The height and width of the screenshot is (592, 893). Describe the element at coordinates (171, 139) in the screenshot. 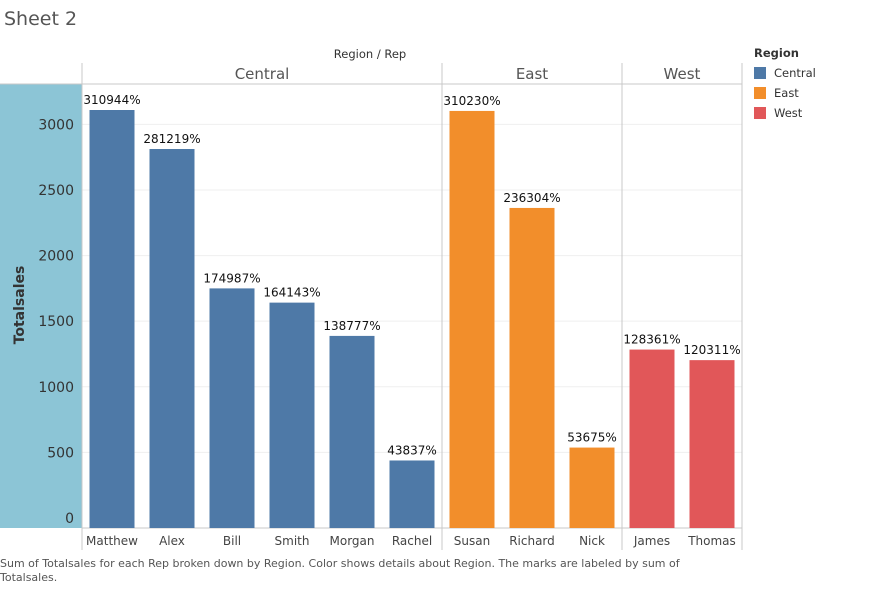

I see `data-label: 281219%` at that location.